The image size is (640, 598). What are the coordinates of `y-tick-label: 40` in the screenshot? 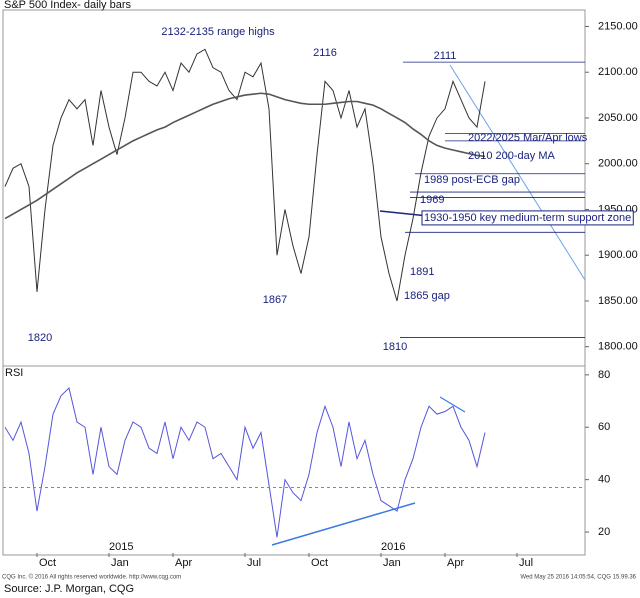 It's located at (604, 480).